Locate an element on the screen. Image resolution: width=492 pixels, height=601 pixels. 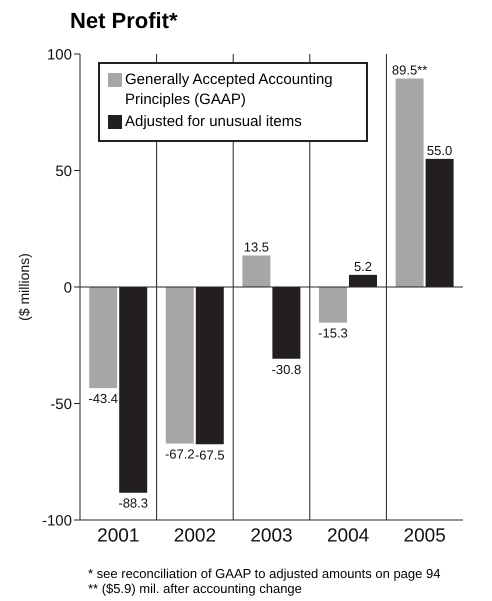
data-label: -43.4 is located at coordinates (103, 398).